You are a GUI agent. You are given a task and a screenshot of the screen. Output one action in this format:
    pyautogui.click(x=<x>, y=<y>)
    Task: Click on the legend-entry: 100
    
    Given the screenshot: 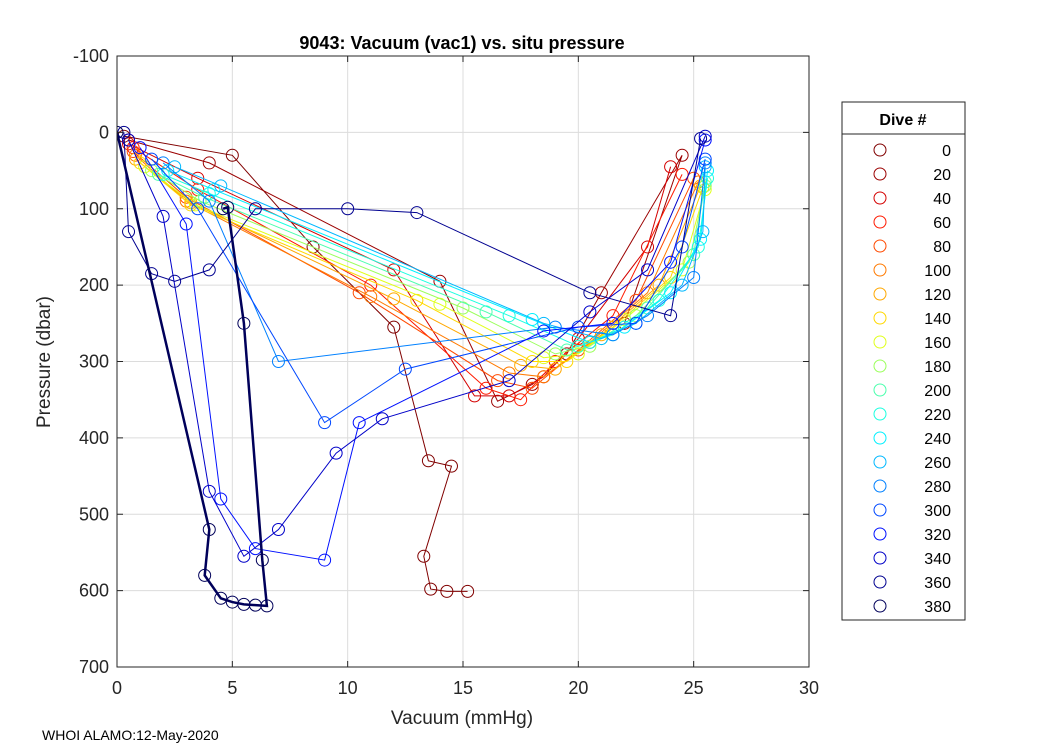 What is the action you would take?
    pyautogui.click(x=912, y=271)
    